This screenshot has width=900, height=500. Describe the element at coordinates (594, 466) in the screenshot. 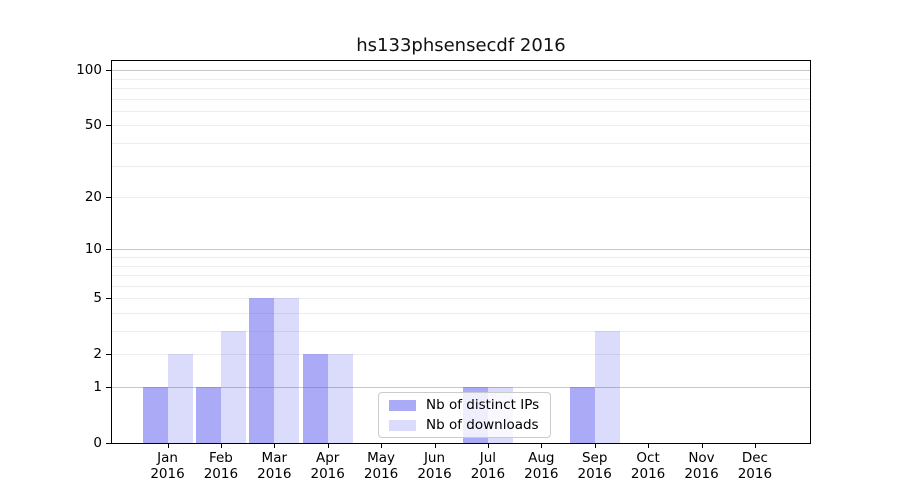

I see `x-tick-label: Sep 2016` at that location.